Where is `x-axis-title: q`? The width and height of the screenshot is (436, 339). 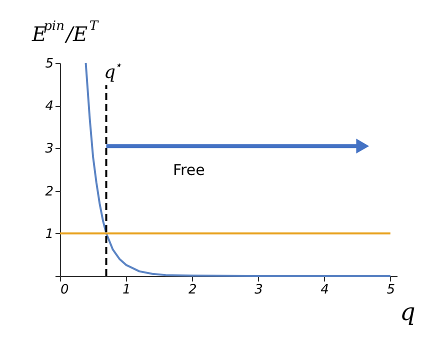
x-axis-title: q is located at coordinates (408, 312).